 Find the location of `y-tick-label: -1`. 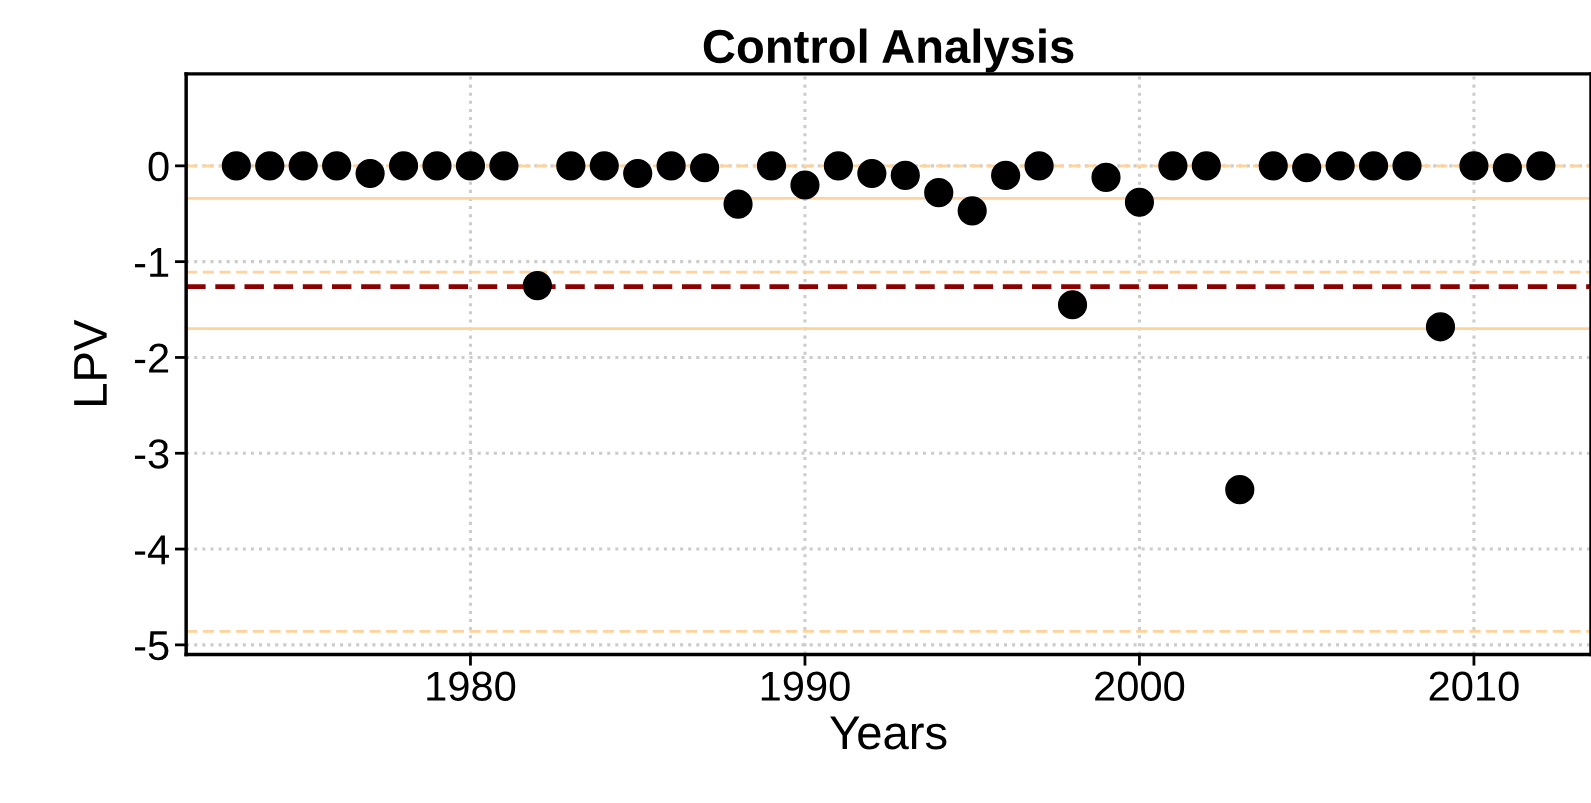

y-tick-label: -1 is located at coordinates (151, 262).